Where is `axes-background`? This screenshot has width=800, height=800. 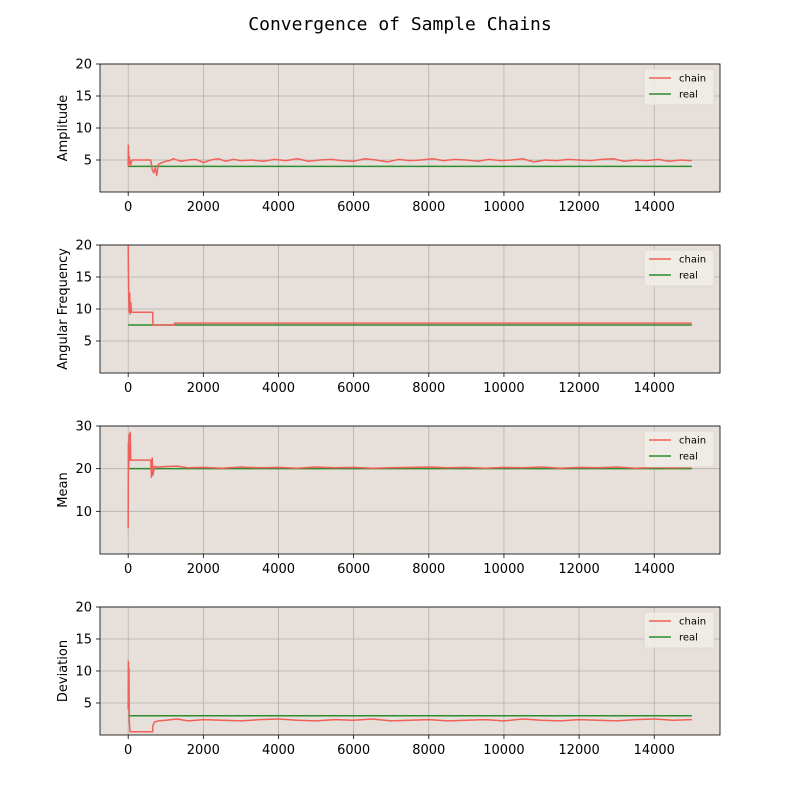 axes-background is located at coordinates (410, 490).